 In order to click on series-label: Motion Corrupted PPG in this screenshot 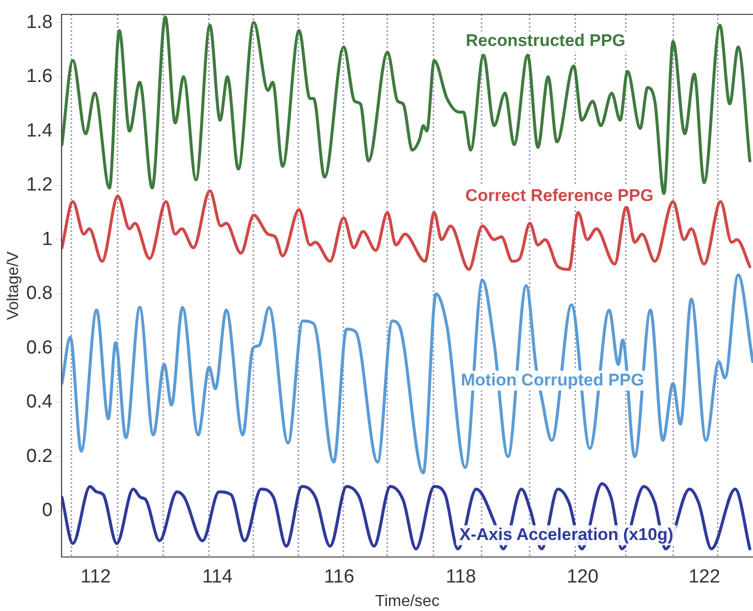, I will do `click(552, 380)`.